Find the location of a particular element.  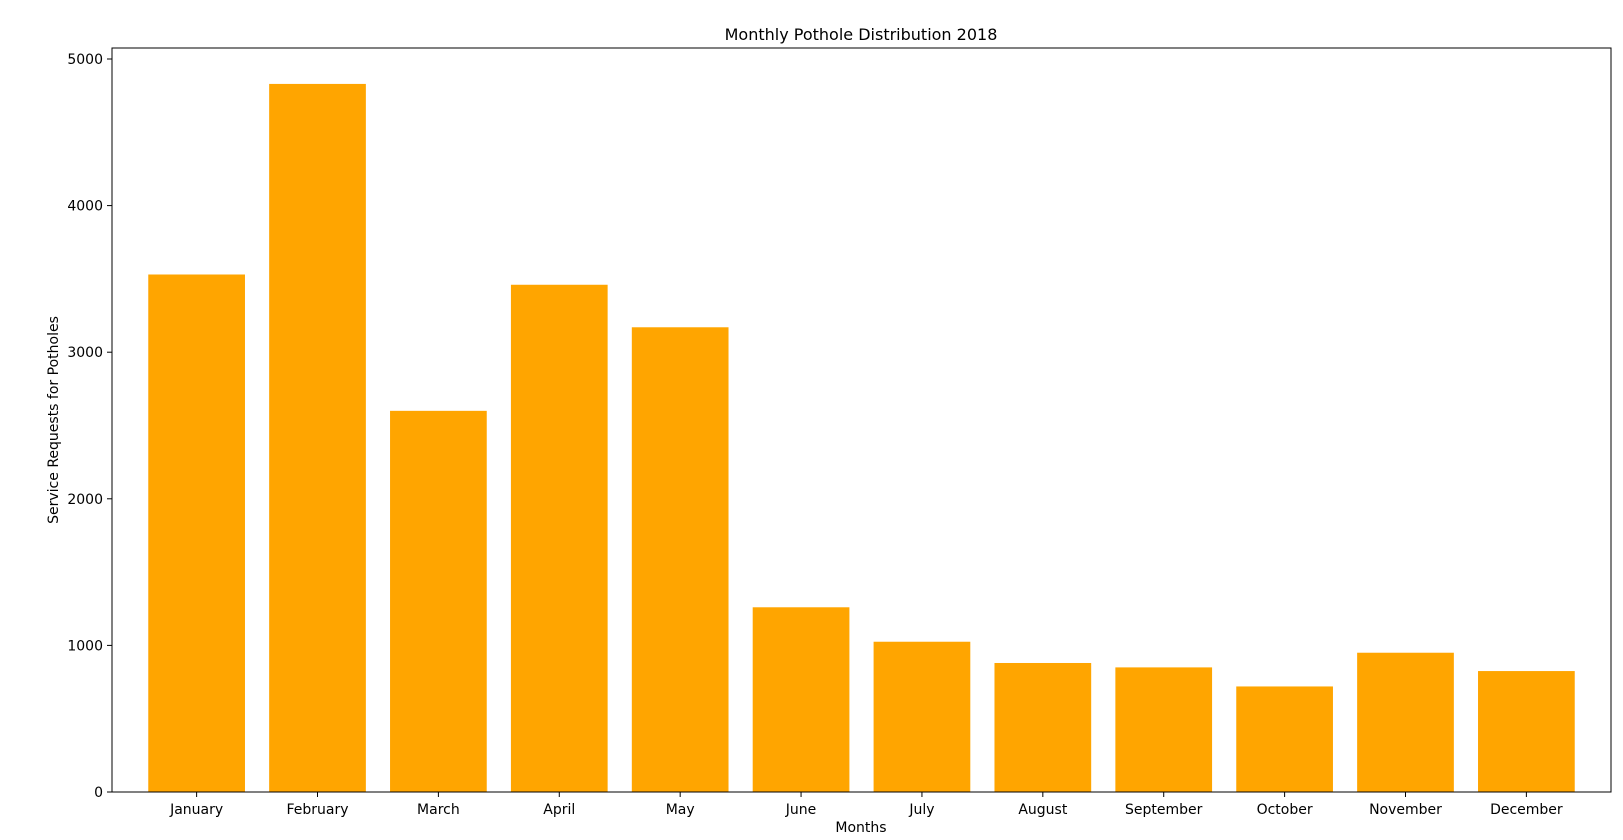

y-axis-label: Service Requests for Potholes is located at coordinates (54, 420).